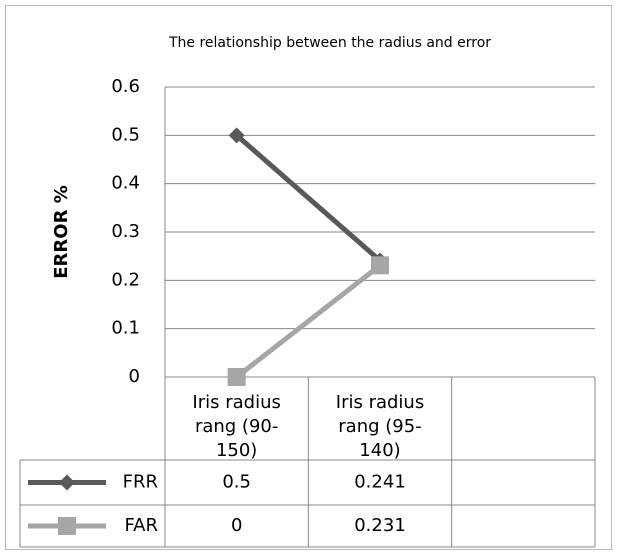 This screenshot has height=556, width=618. What do you see at coordinates (125, 134) in the screenshot?
I see `y-tick-label: 0.5` at bounding box center [125, 134].